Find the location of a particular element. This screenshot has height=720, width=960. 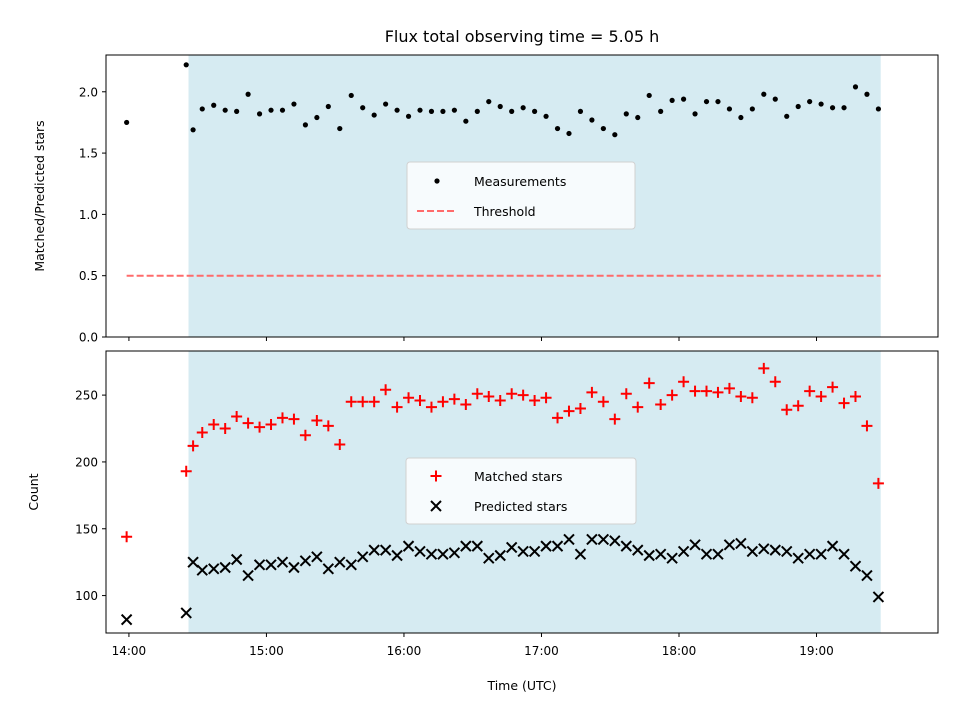

x-tick-label: 17:00 is located at coordinates (541, 651).